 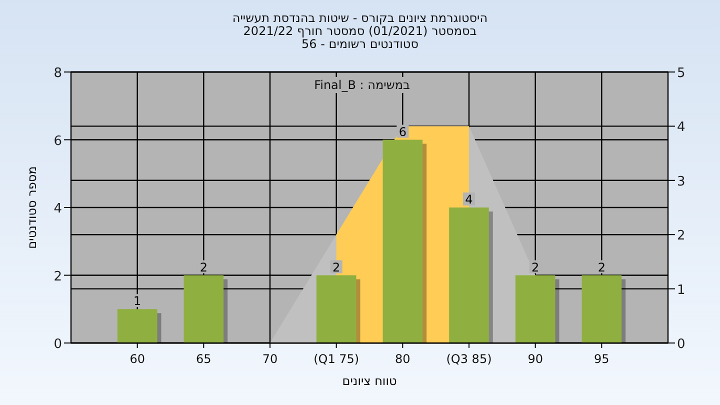 I want to click on x-tick-label: 95, so click(x=602, y=359).